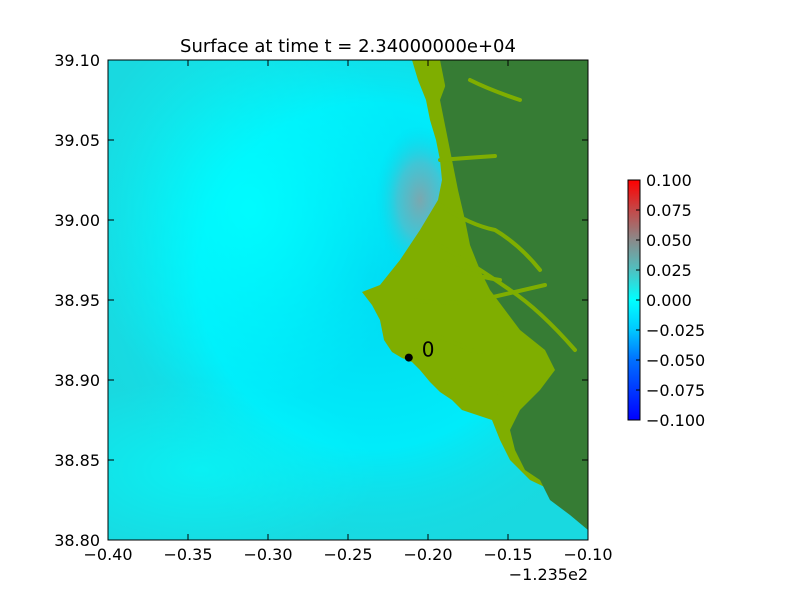  I want to click on colorbar-tick-label: 0.100, so click(669, 180).